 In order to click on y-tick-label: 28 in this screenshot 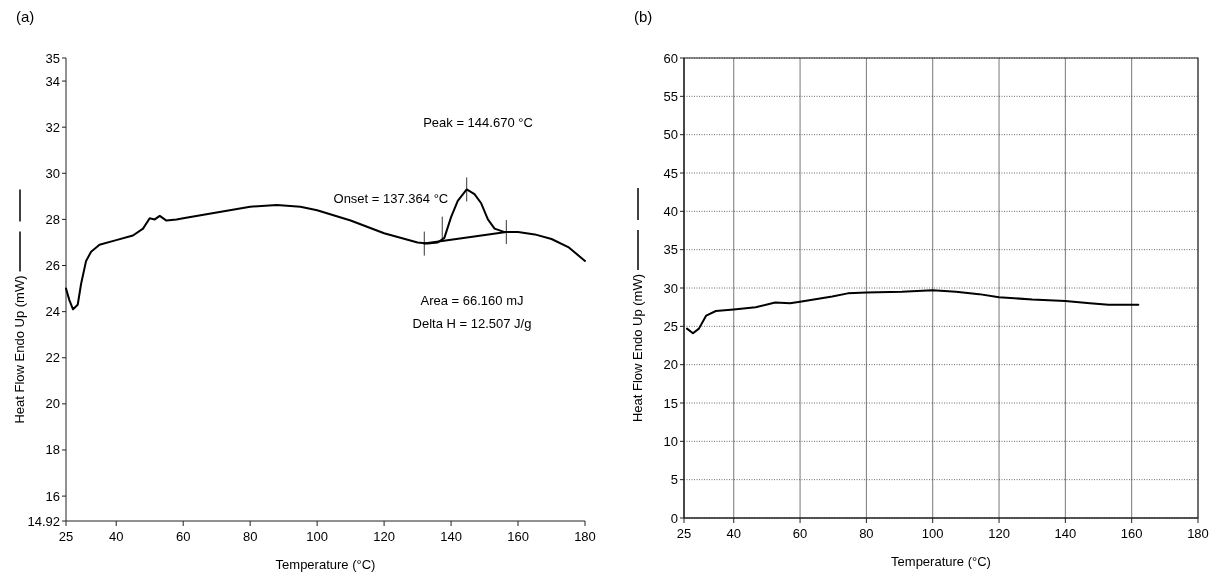, I will do `click(52, 219)`.